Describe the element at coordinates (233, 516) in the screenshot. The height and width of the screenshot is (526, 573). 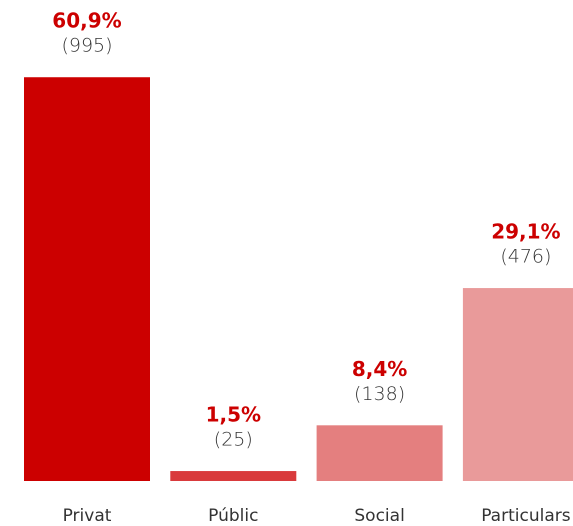
I see `category-label: Públic` at that location.